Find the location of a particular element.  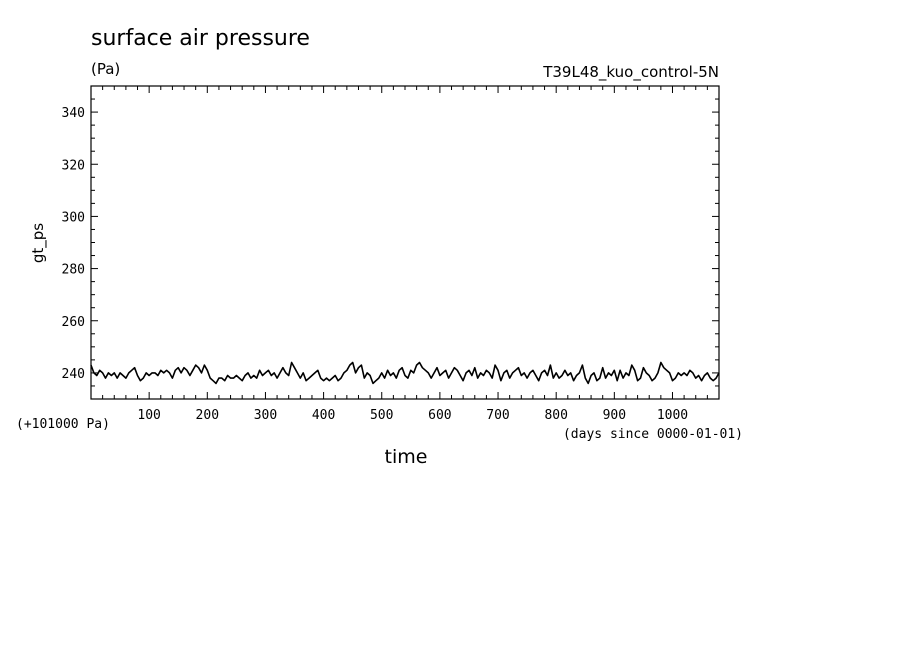

series-line is located at coordinates (405, 373).